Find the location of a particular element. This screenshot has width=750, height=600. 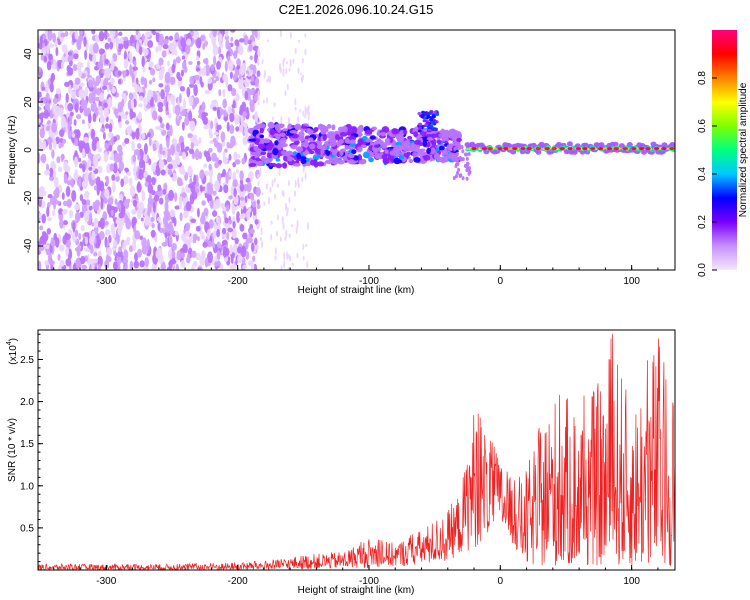

y-tick-label: 2.0 is located at coordinates (27, 402).